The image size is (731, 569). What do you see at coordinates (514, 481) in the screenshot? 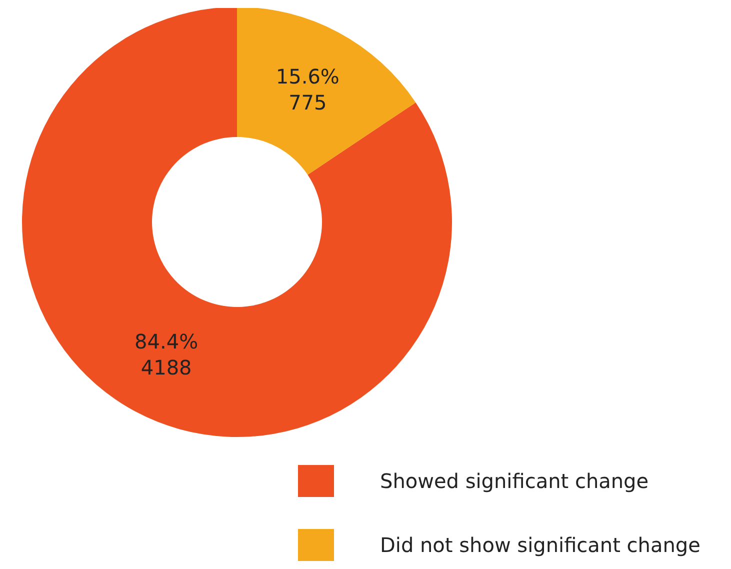
I see `legend-label: Showed significant change` at bounding box center [514, 481].